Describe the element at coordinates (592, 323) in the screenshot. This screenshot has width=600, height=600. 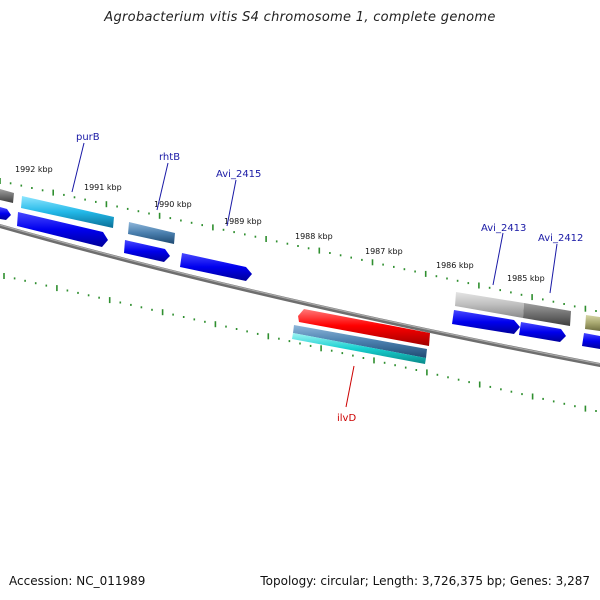
I see `feature-right-edge-olive` at that location.